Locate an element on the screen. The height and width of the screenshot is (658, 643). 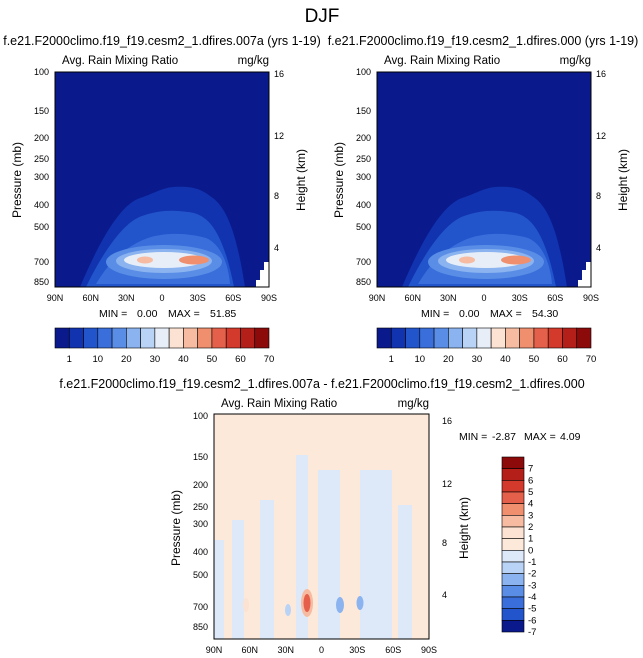
panel-b-surface is located at coordinates (584, 274).